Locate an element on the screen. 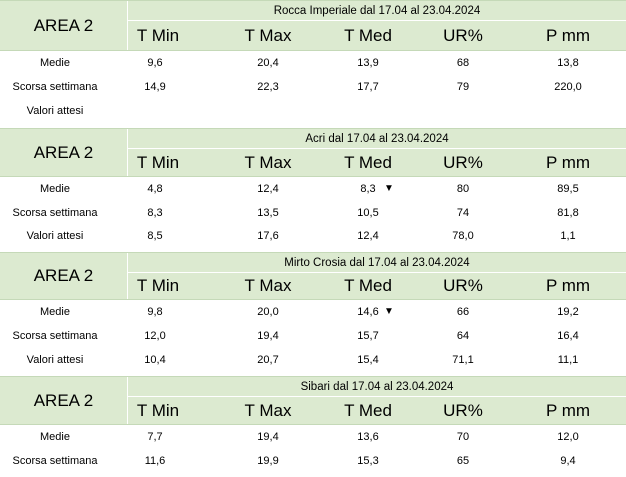 This screenshot has height=477, width=626. cell-ur: 74 is located at coordinates (463, 213).